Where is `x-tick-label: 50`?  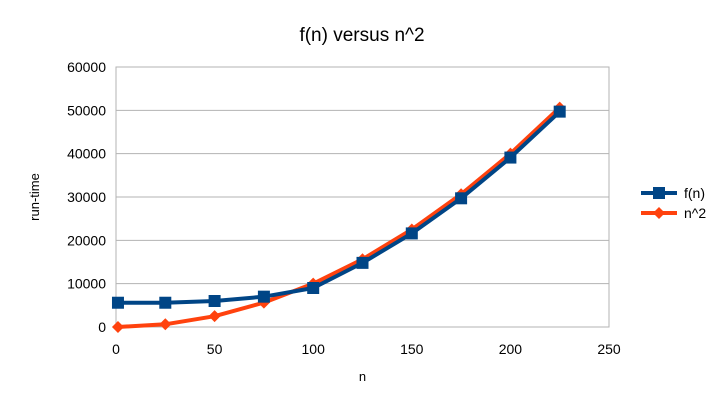 x-tick-label: 50 is located at coordinates (215, 349).